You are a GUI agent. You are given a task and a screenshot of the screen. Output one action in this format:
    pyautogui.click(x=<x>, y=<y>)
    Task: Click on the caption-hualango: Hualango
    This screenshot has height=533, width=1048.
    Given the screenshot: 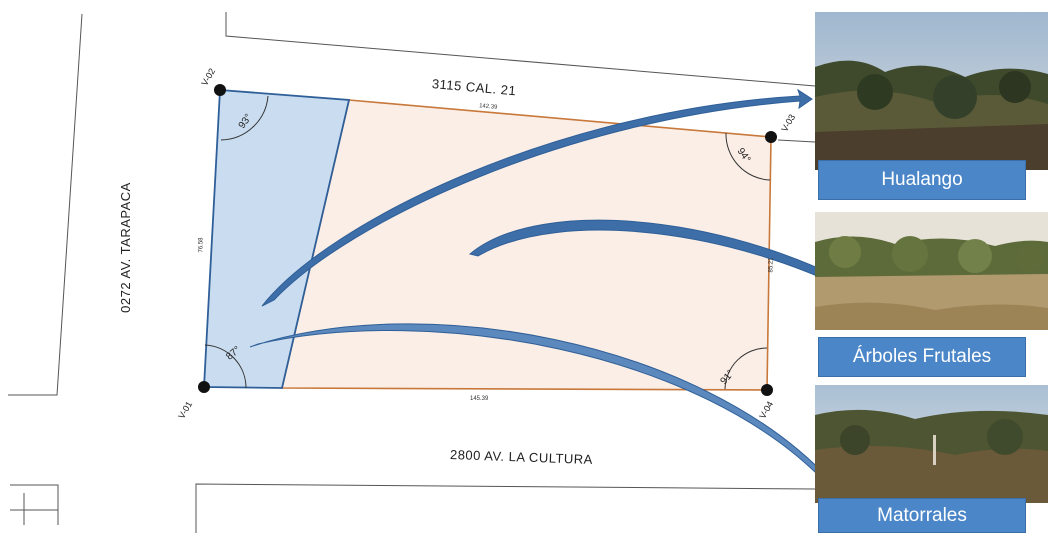 What is the action you would take?
    pyautogui.click(x=922, y=180)
    